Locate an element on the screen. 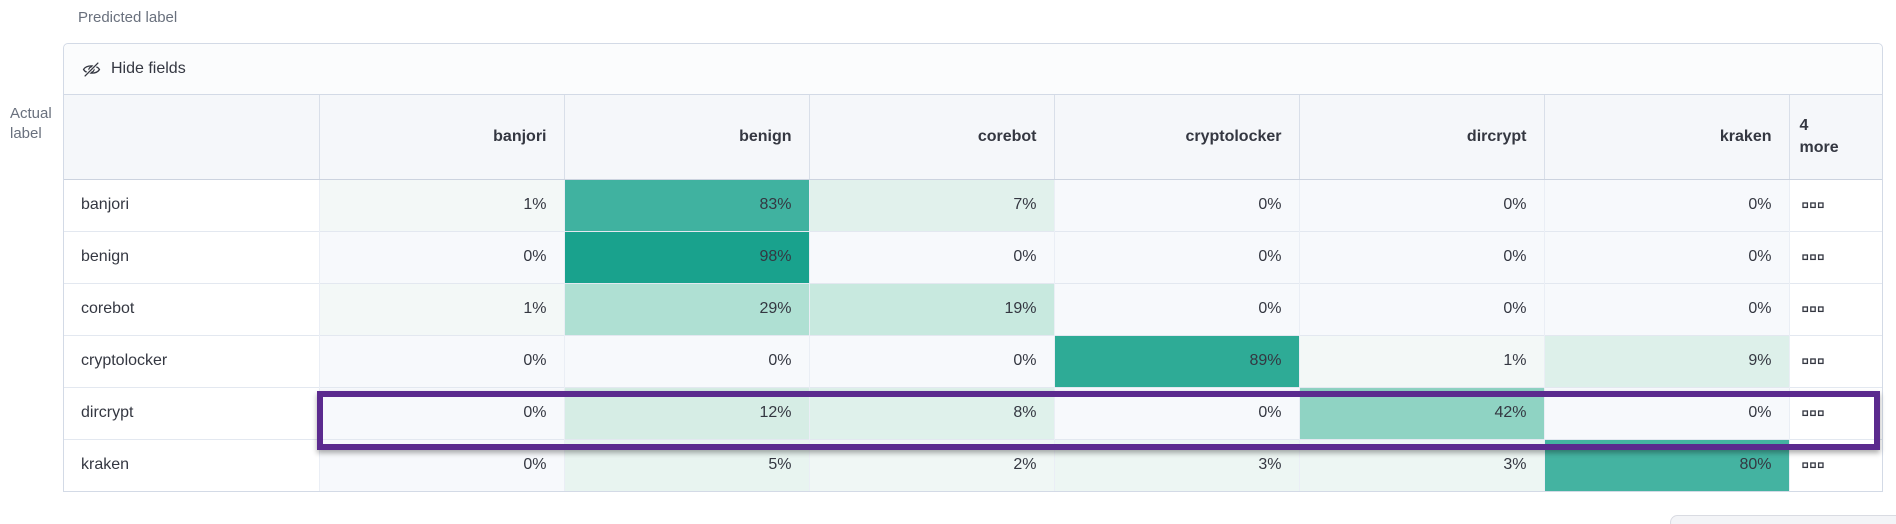 The image size is (1896, 524). cell-cryptolocker-benign: 0% is located at coordinates (686, 360).